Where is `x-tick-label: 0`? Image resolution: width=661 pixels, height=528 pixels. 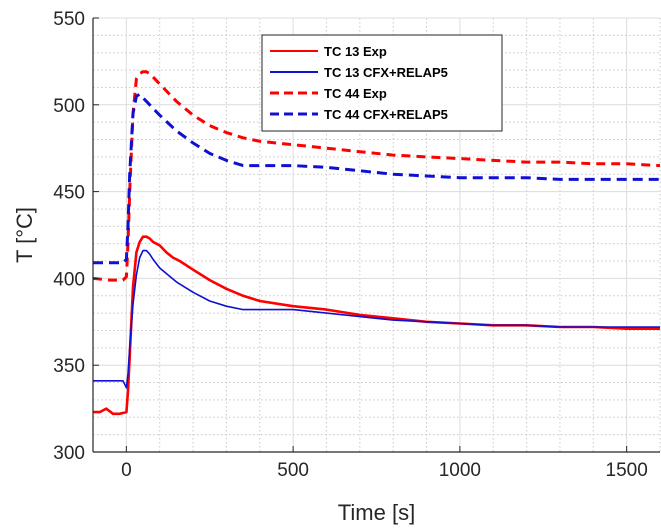 x-tick-label: 0 is located at coordinates (126, 470).